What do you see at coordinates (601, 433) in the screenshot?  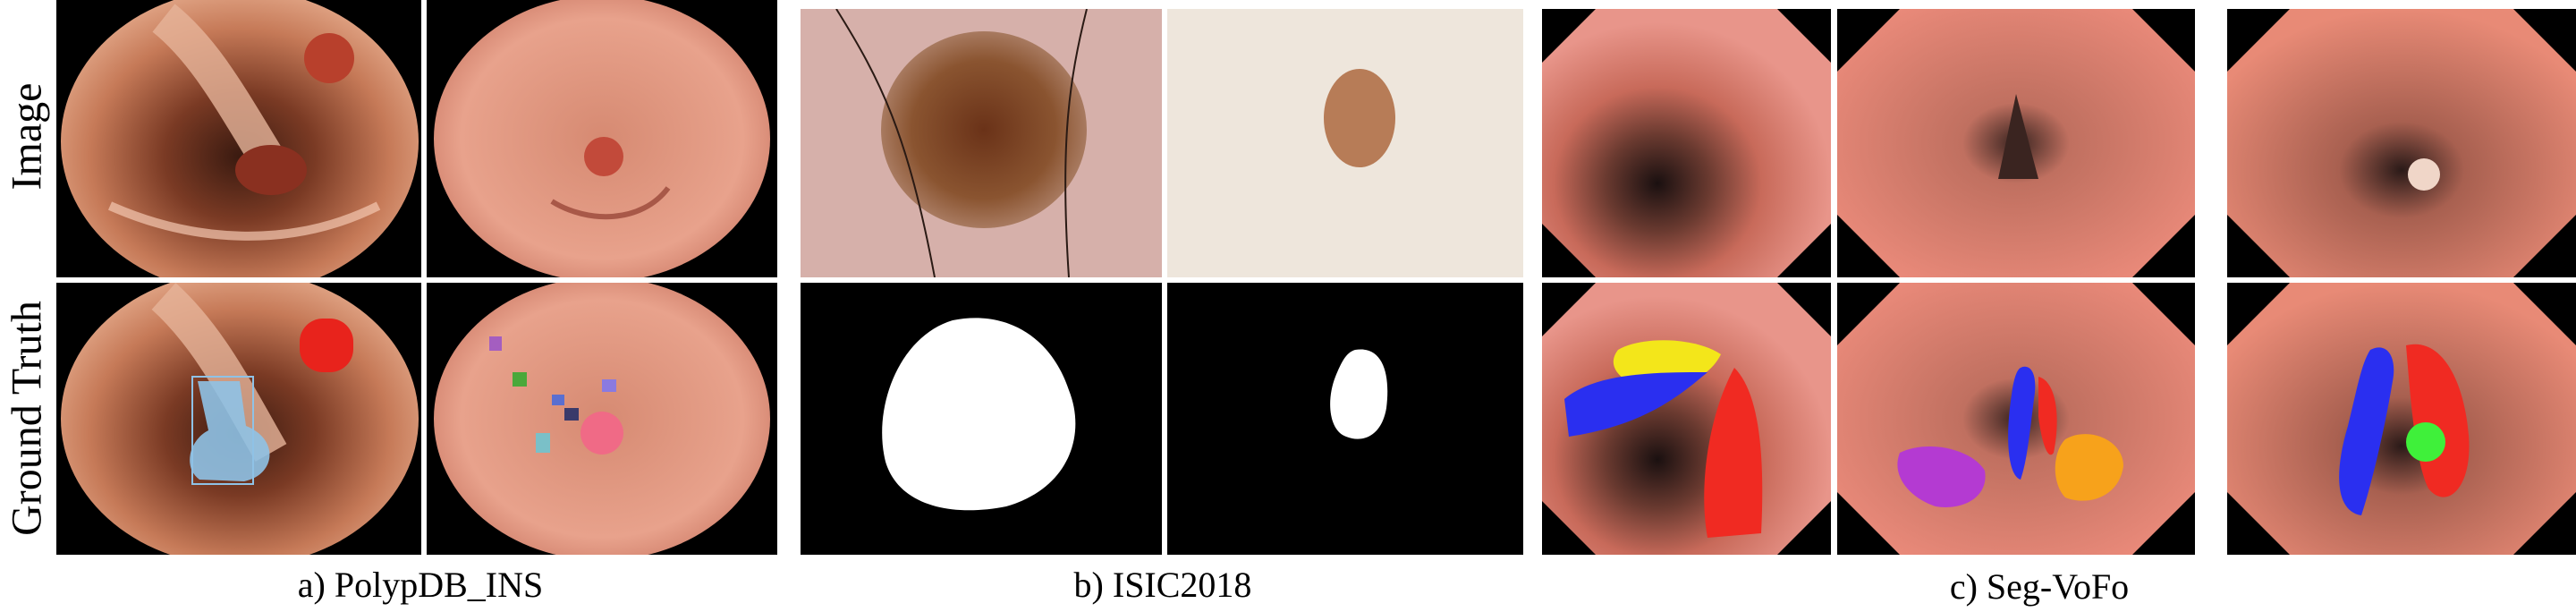 I see `polyp-mask-pink` at bounding box center [601, 433].